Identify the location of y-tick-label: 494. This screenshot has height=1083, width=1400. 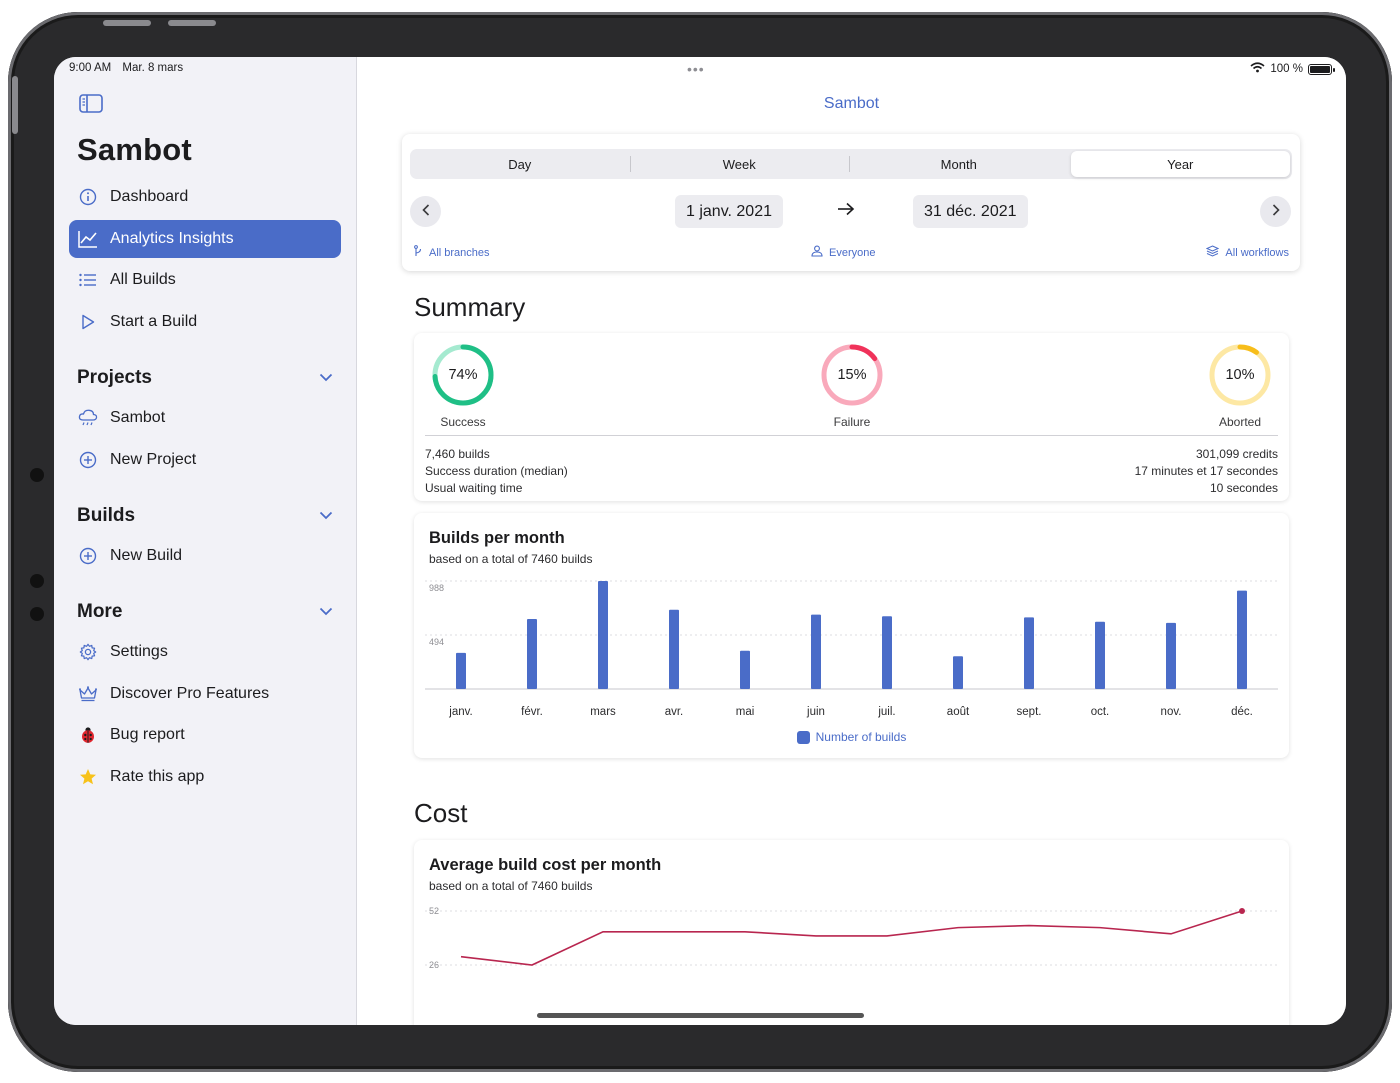
(436, 642).